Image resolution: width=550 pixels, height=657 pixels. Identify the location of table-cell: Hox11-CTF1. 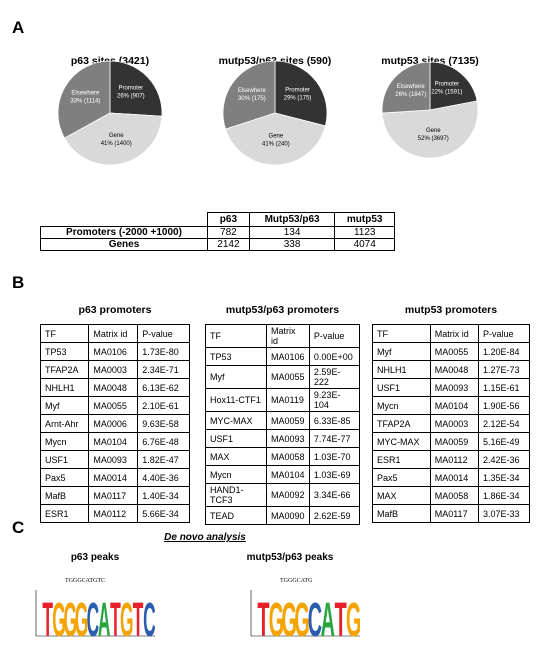
(236, 400).